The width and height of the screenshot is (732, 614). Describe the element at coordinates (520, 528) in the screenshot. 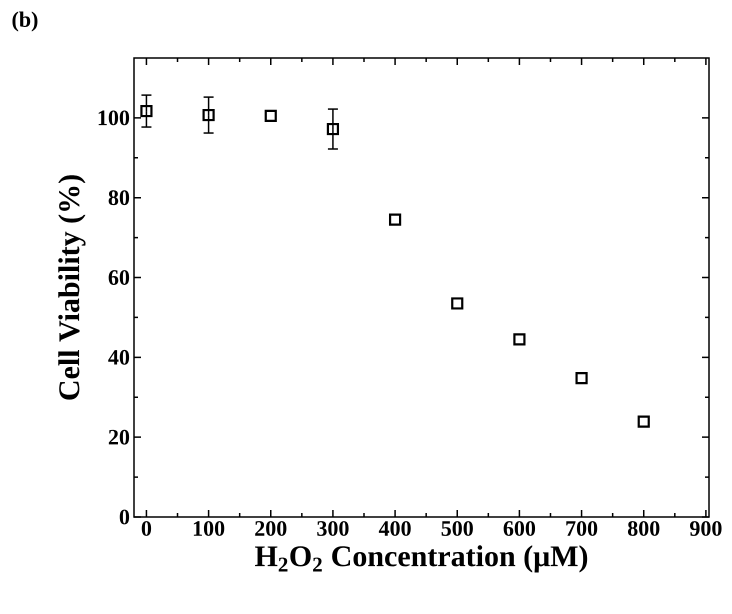

I see `x-tick-label: 600` at that location.